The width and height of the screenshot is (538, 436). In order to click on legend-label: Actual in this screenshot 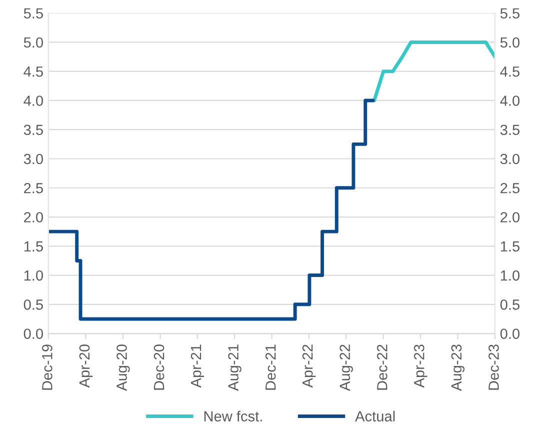, I will do `click(375, 416)`.